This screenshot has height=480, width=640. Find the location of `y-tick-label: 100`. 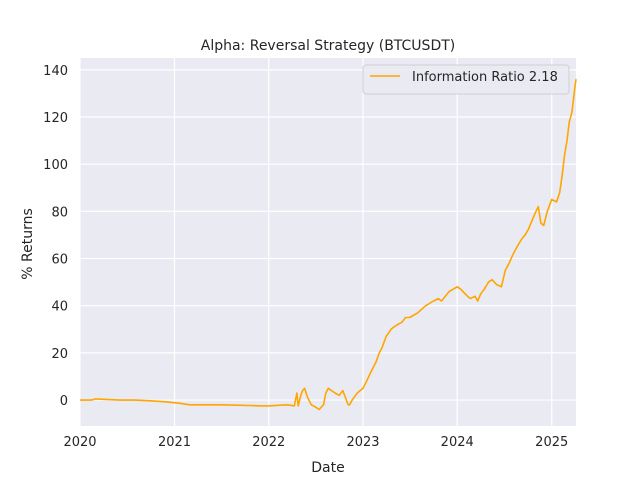

y-tick-label: 100 is located at coordinates (55, 165).